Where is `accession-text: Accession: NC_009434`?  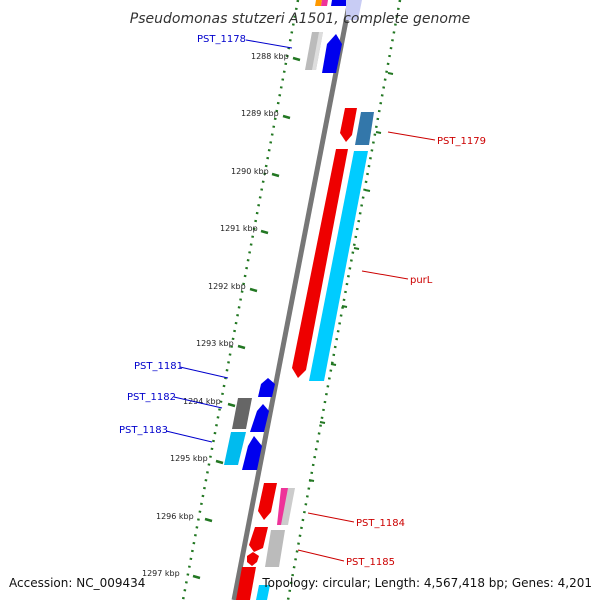 accession-text: Accession: NC_009434 is located at coordinates (77, 583).